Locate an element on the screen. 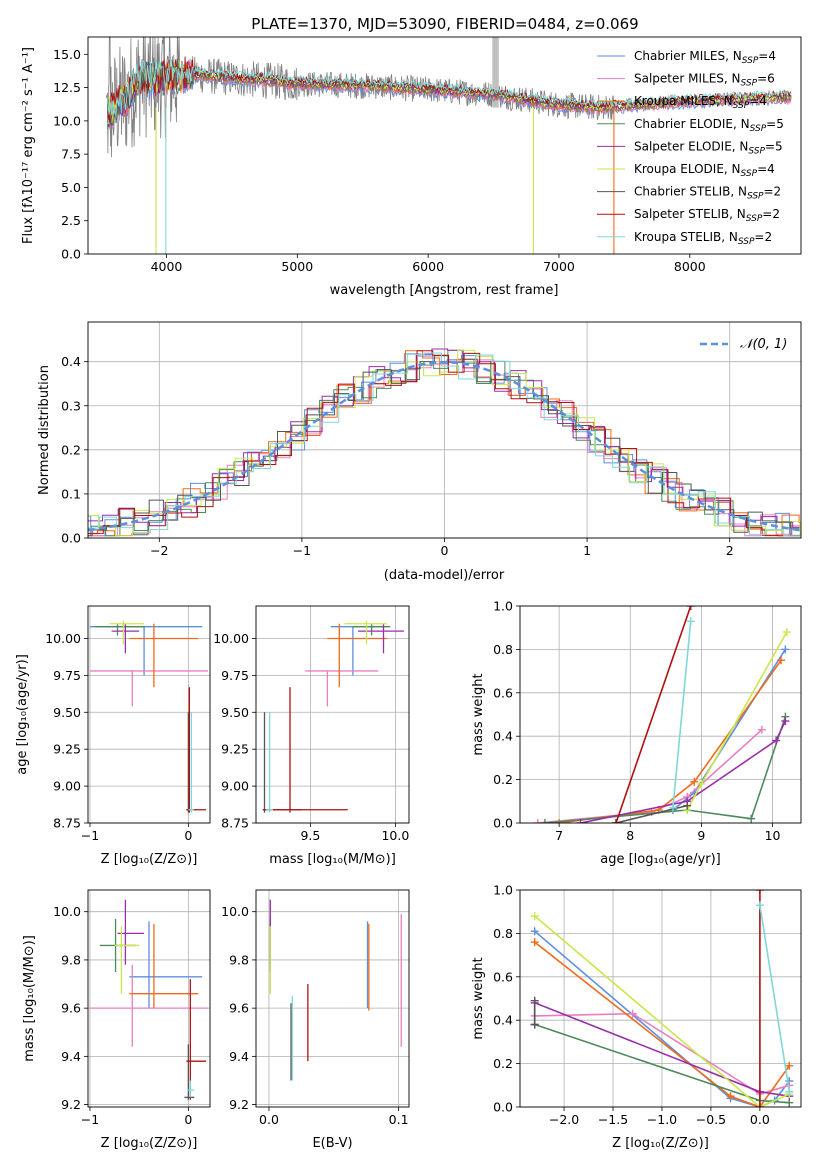  spectrum-model-line-kroupa_stelib is located at coordinates (449, 87).